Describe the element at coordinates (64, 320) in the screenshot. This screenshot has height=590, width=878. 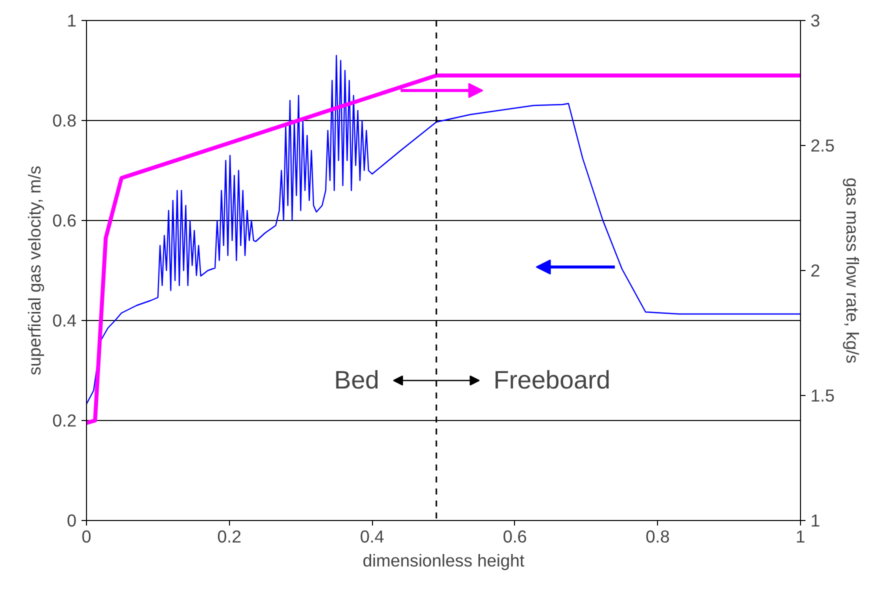
I see `y-tick-label: 0.4` at that location.